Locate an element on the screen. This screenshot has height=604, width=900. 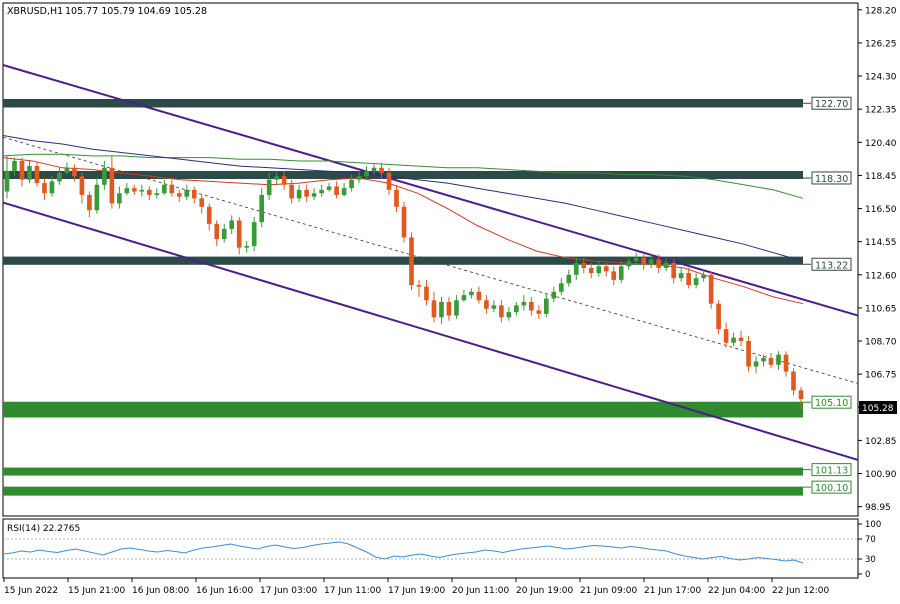
time-tick-label: 22 Jun 12:00 is located at coordinates (800, 591).